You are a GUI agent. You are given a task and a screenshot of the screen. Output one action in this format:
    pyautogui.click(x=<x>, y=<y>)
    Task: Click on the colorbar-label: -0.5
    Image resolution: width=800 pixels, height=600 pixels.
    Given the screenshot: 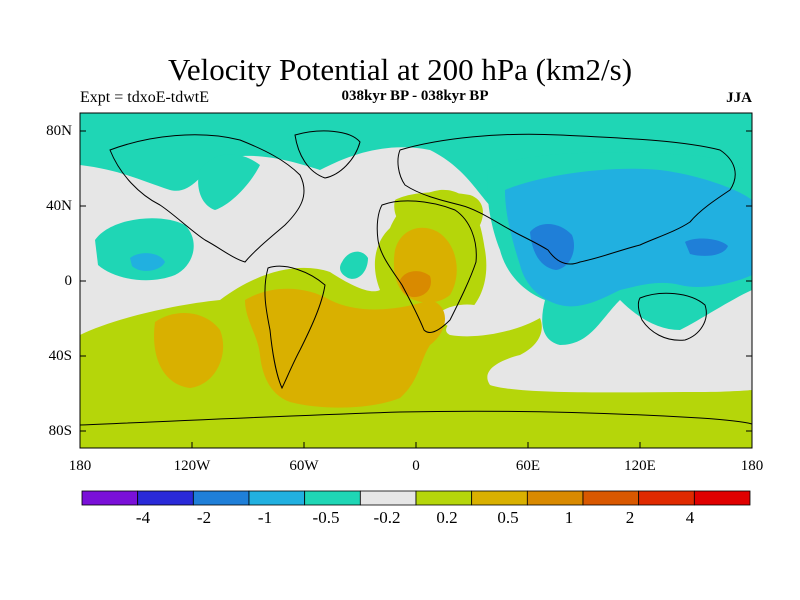 What is the action you would take?
    pyautogui.click(x=326, y=517)
    